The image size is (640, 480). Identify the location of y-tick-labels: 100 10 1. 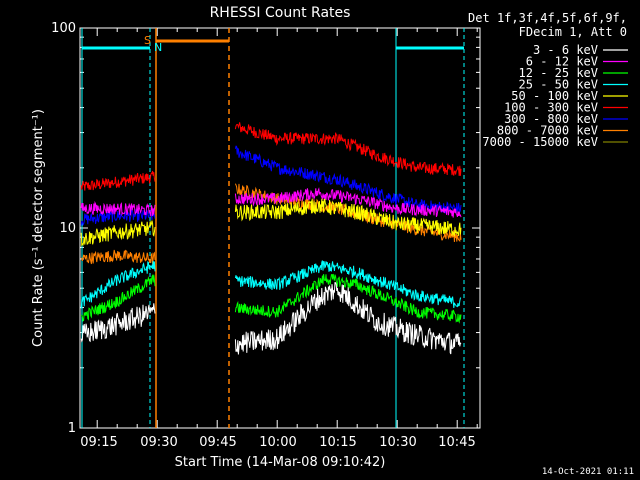
(63, 228).